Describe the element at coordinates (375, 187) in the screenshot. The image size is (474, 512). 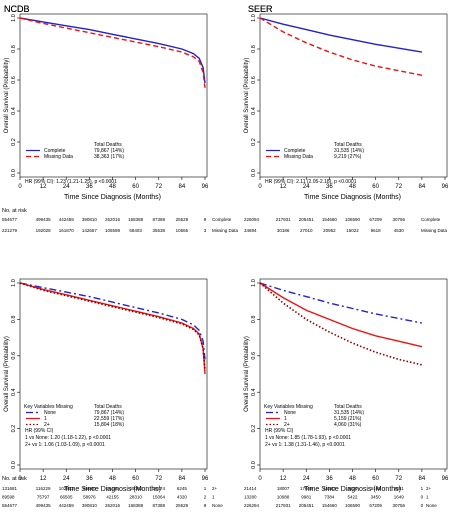
I see `x-tick-label: 60` at that location.